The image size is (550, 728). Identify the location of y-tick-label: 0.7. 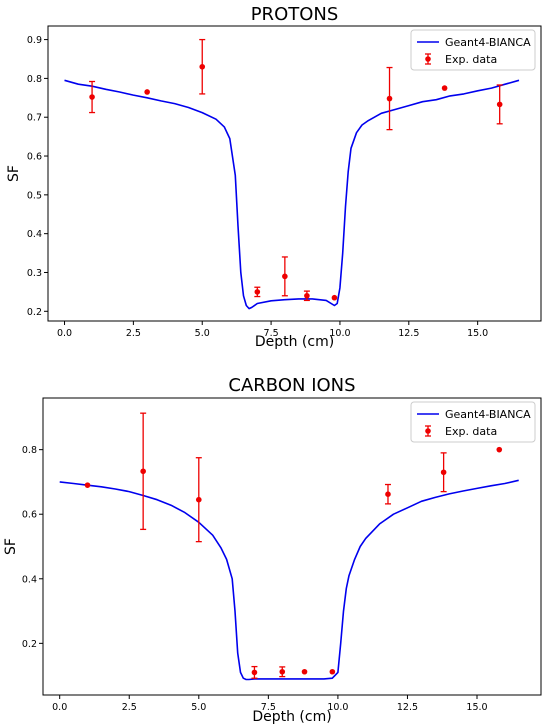
(34, 118).